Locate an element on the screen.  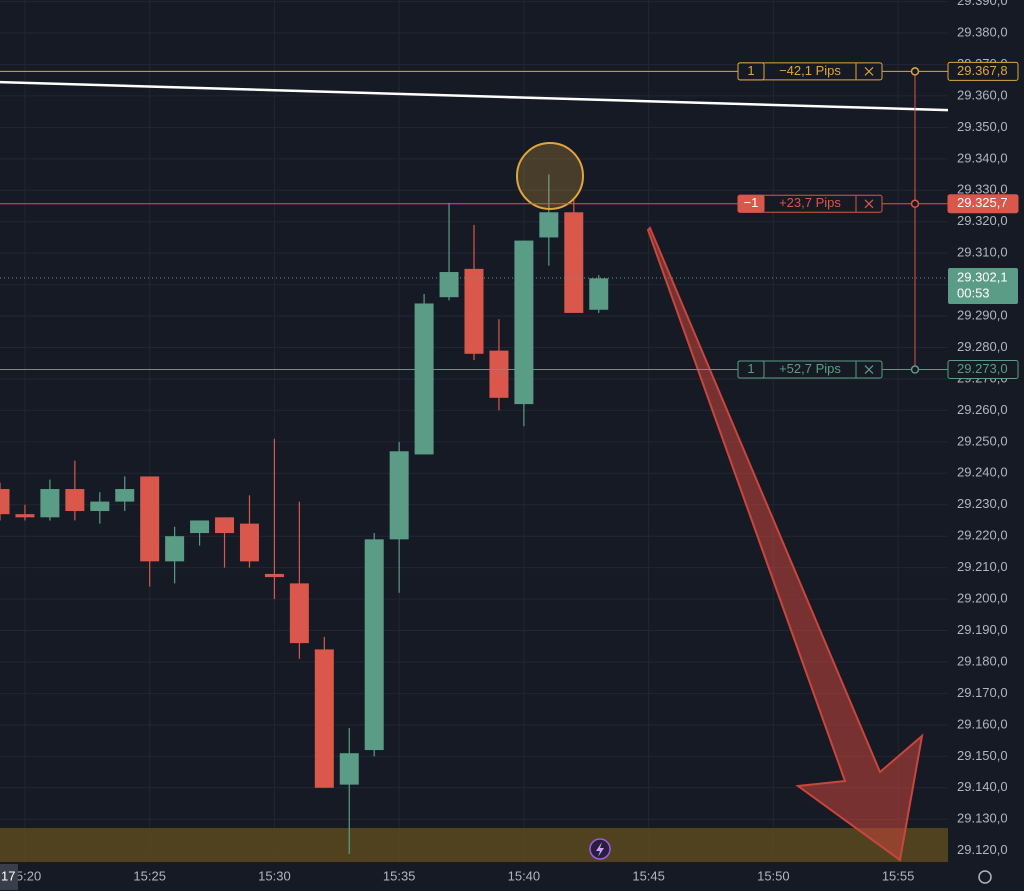
y-tick-label: 29.350,0 is located at coordinates (982, 126).